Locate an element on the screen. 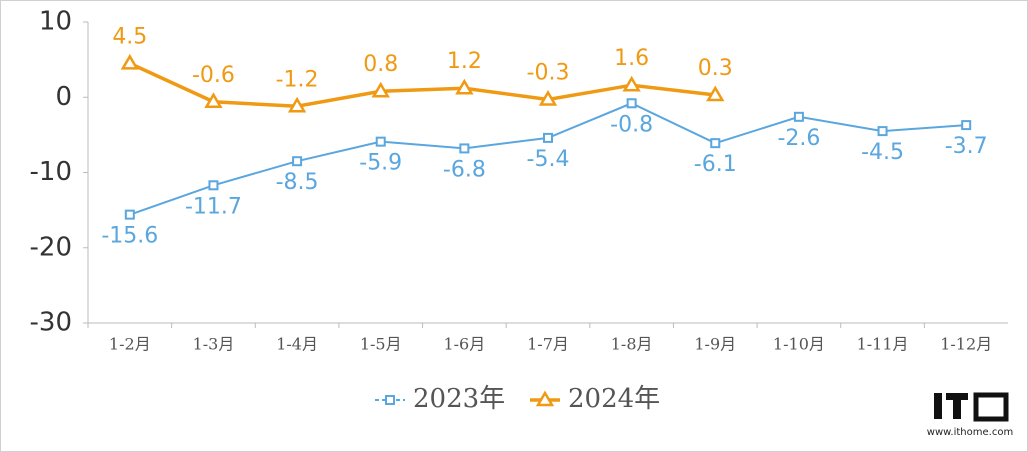 The width and height of the screenshot is (1028, 452). legend-label: 2023年 is located at coordinates (459, 399).